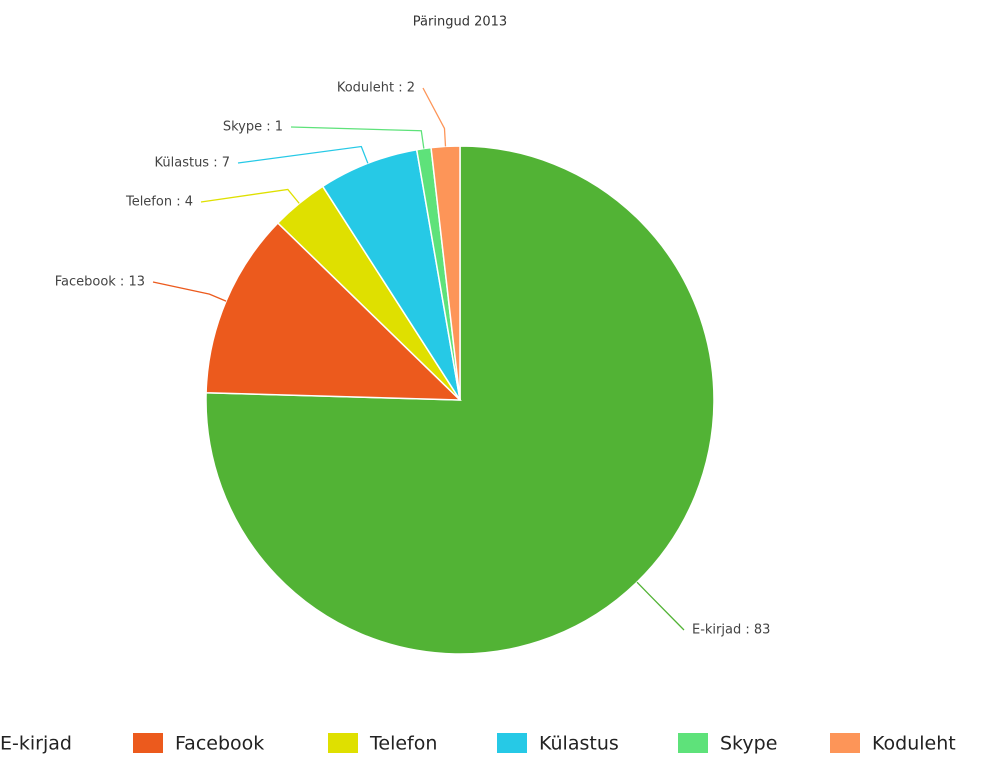 This screenshot has width=981, height=760. I want to click on data-label: Skype : 1, so click(253, 127).